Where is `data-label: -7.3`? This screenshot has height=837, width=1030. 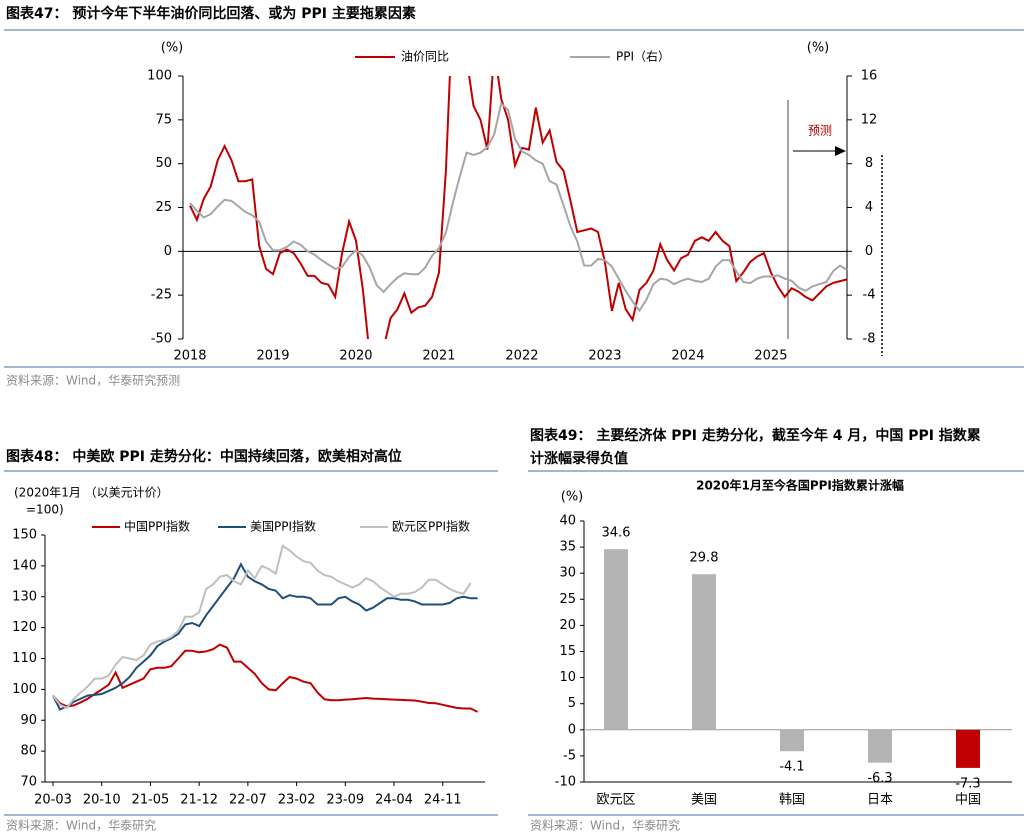
data-label: -7.3 is located at coordinates (967, 783).